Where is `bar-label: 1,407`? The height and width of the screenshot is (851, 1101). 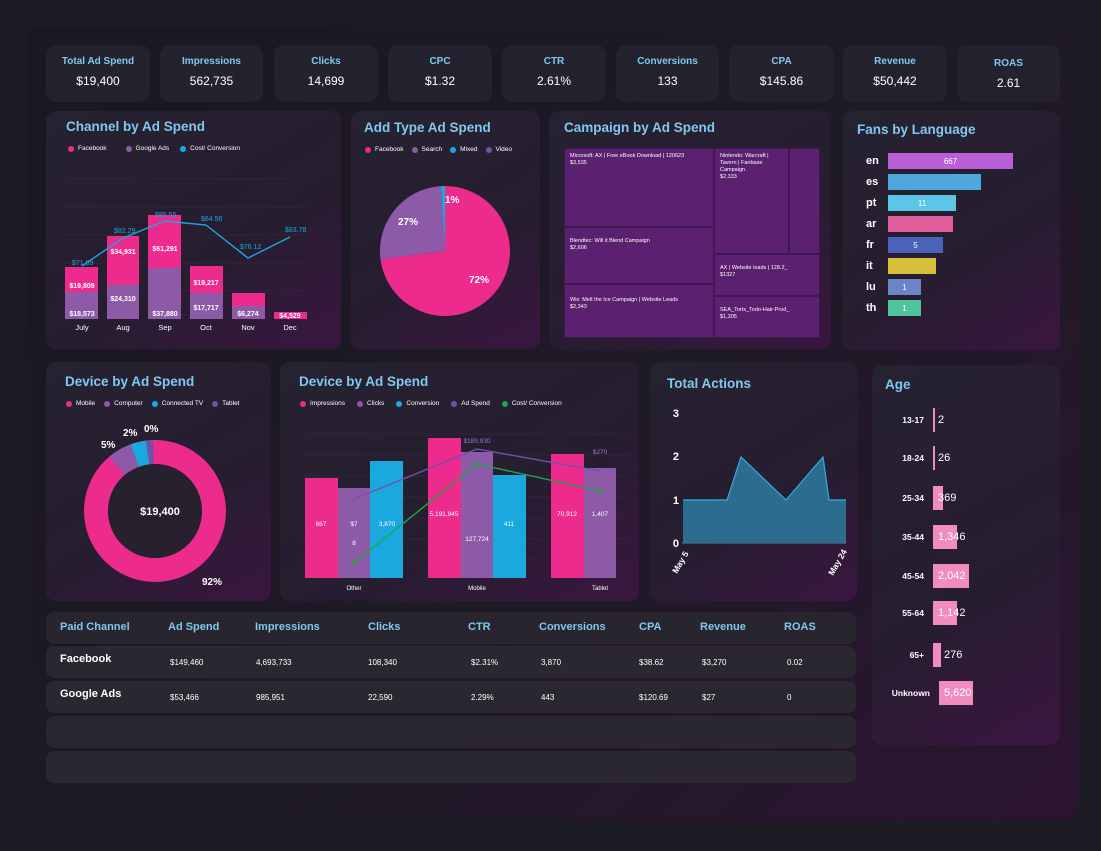
bar-label: 1,407 is located at coordinates (600, 514).